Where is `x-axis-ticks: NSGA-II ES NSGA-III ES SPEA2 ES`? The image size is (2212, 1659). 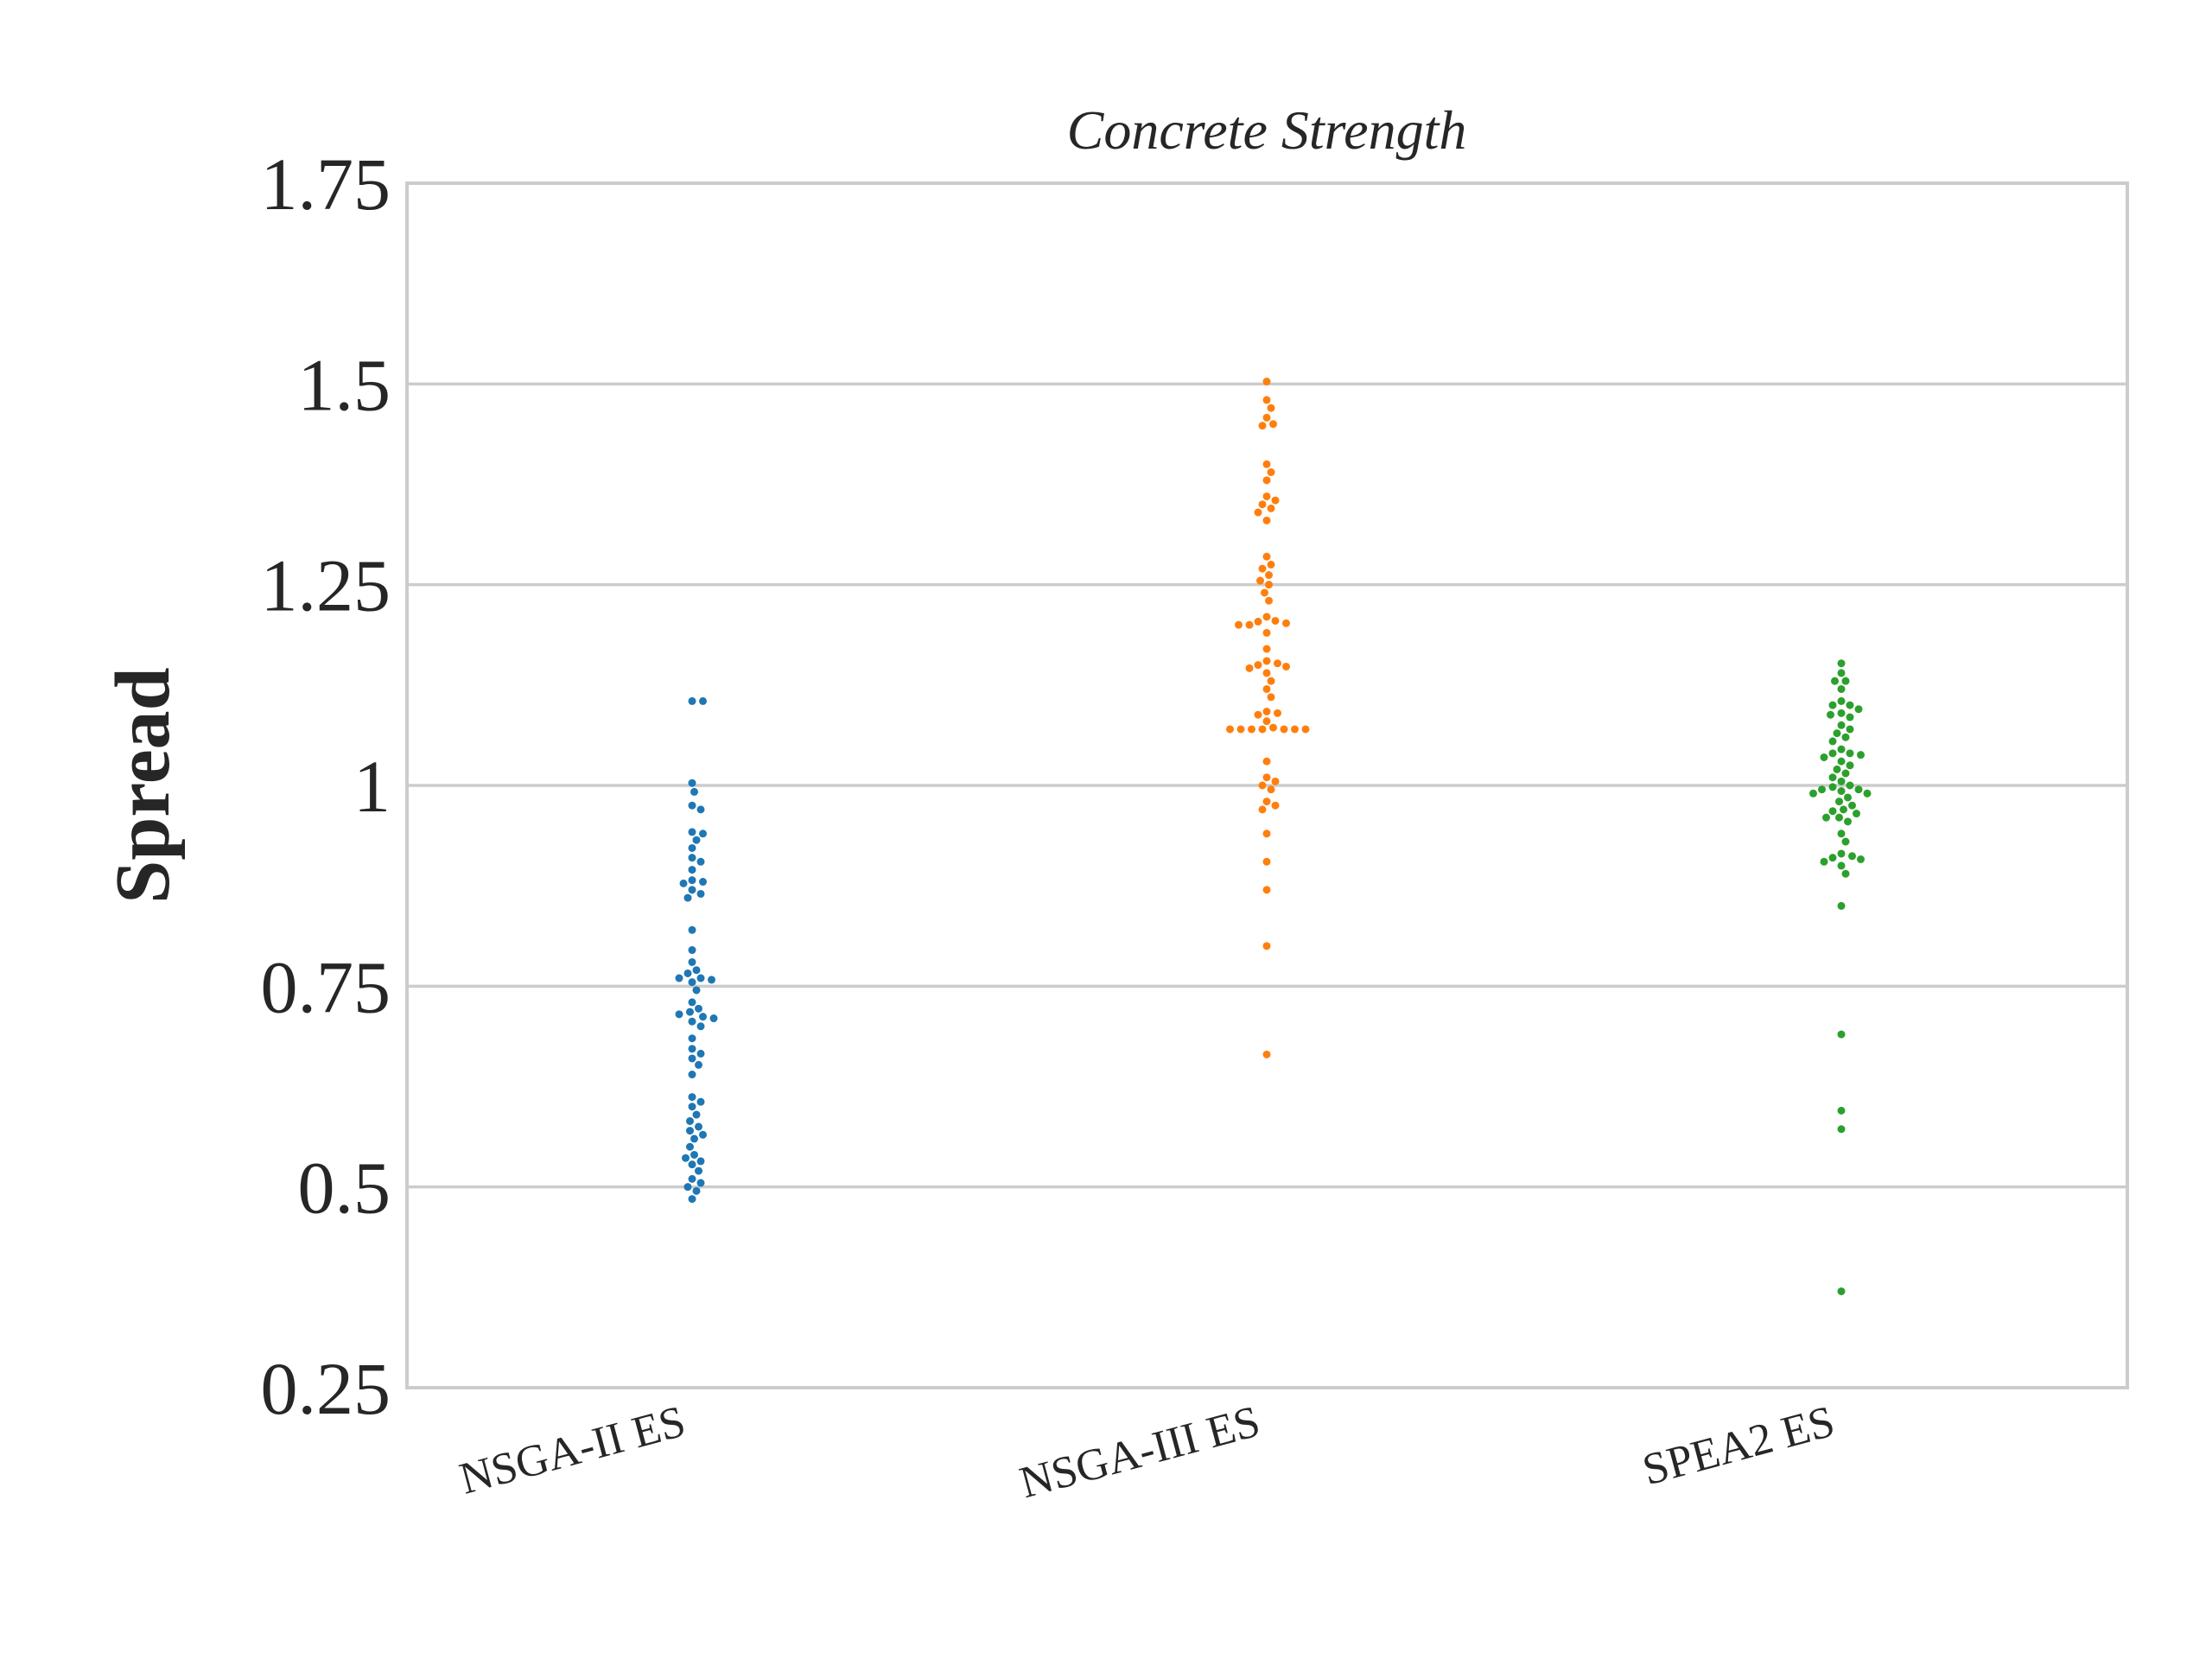
x-axis-ticks: NSGA-II ES NSGA-III ES SPEA2 ES is located at coordinates (1147, 1453).